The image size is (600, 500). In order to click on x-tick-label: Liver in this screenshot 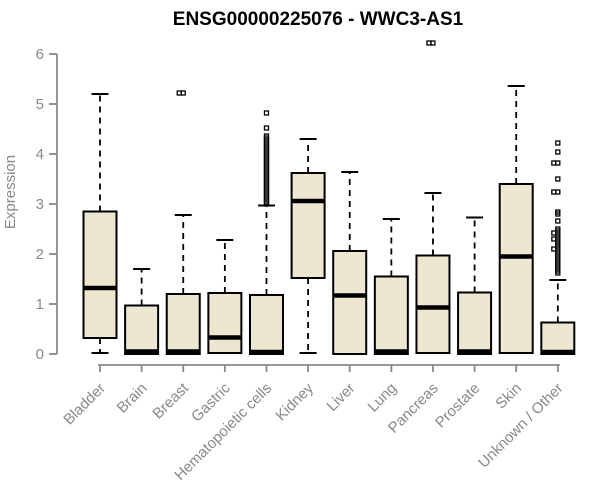, I will do `click(341, 397)`.